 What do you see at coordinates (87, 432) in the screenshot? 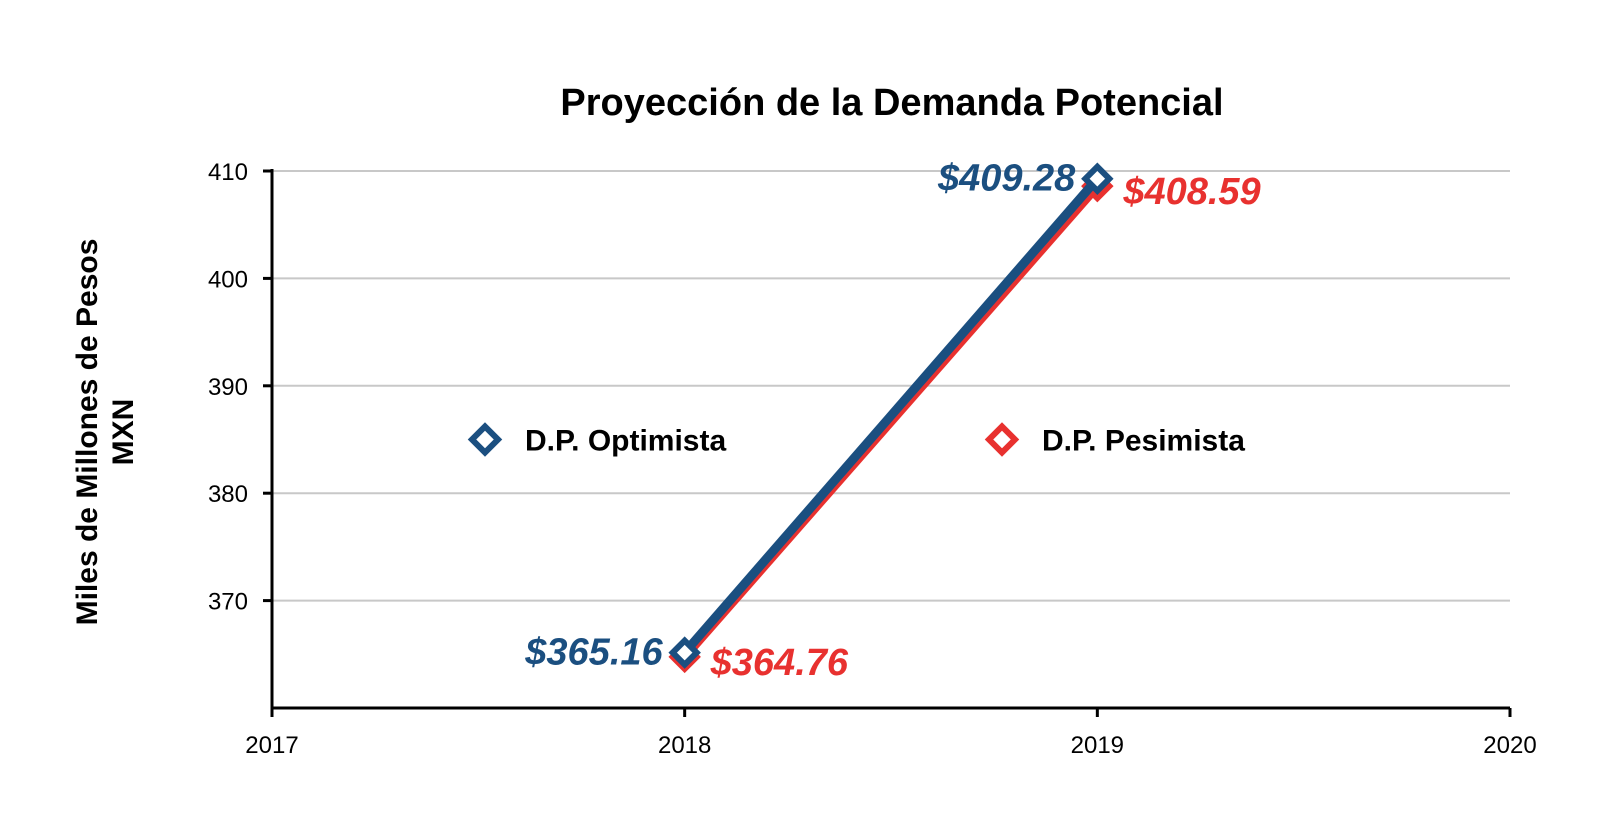
I see `y-axis-label: Miles de Millones de Pesos` at bounding box center [87, 432].